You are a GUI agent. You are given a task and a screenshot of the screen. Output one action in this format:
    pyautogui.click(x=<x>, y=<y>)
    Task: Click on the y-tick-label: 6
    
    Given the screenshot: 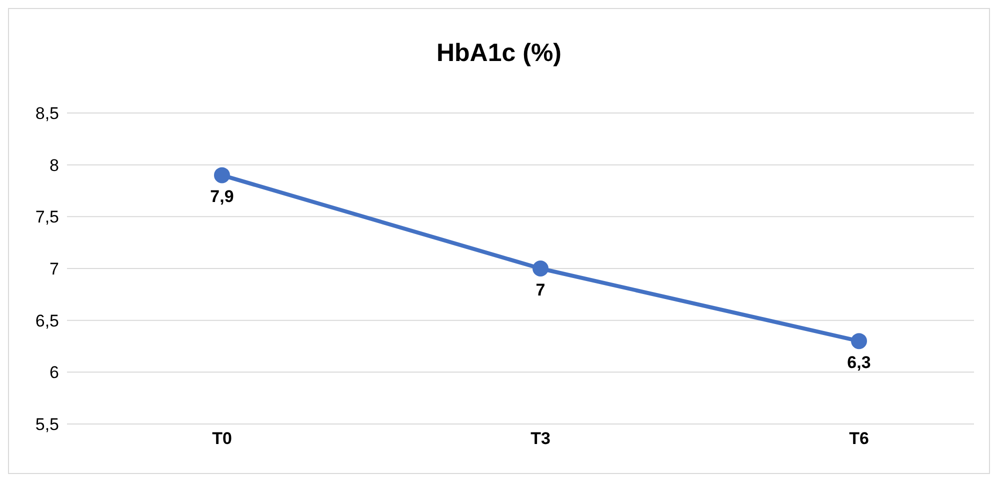 What is the action you would take?
    pyautogui.click(x=54, y=372)
    